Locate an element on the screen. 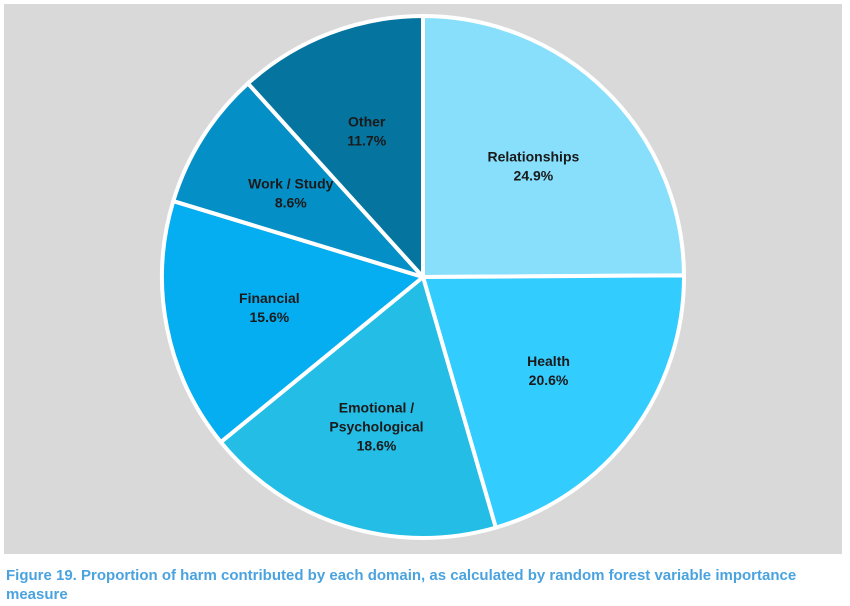 The width and height of the screenshot is (850, 606). pie-label-work-study: Work / Study 8.6% is located at coordinates (291, 193).